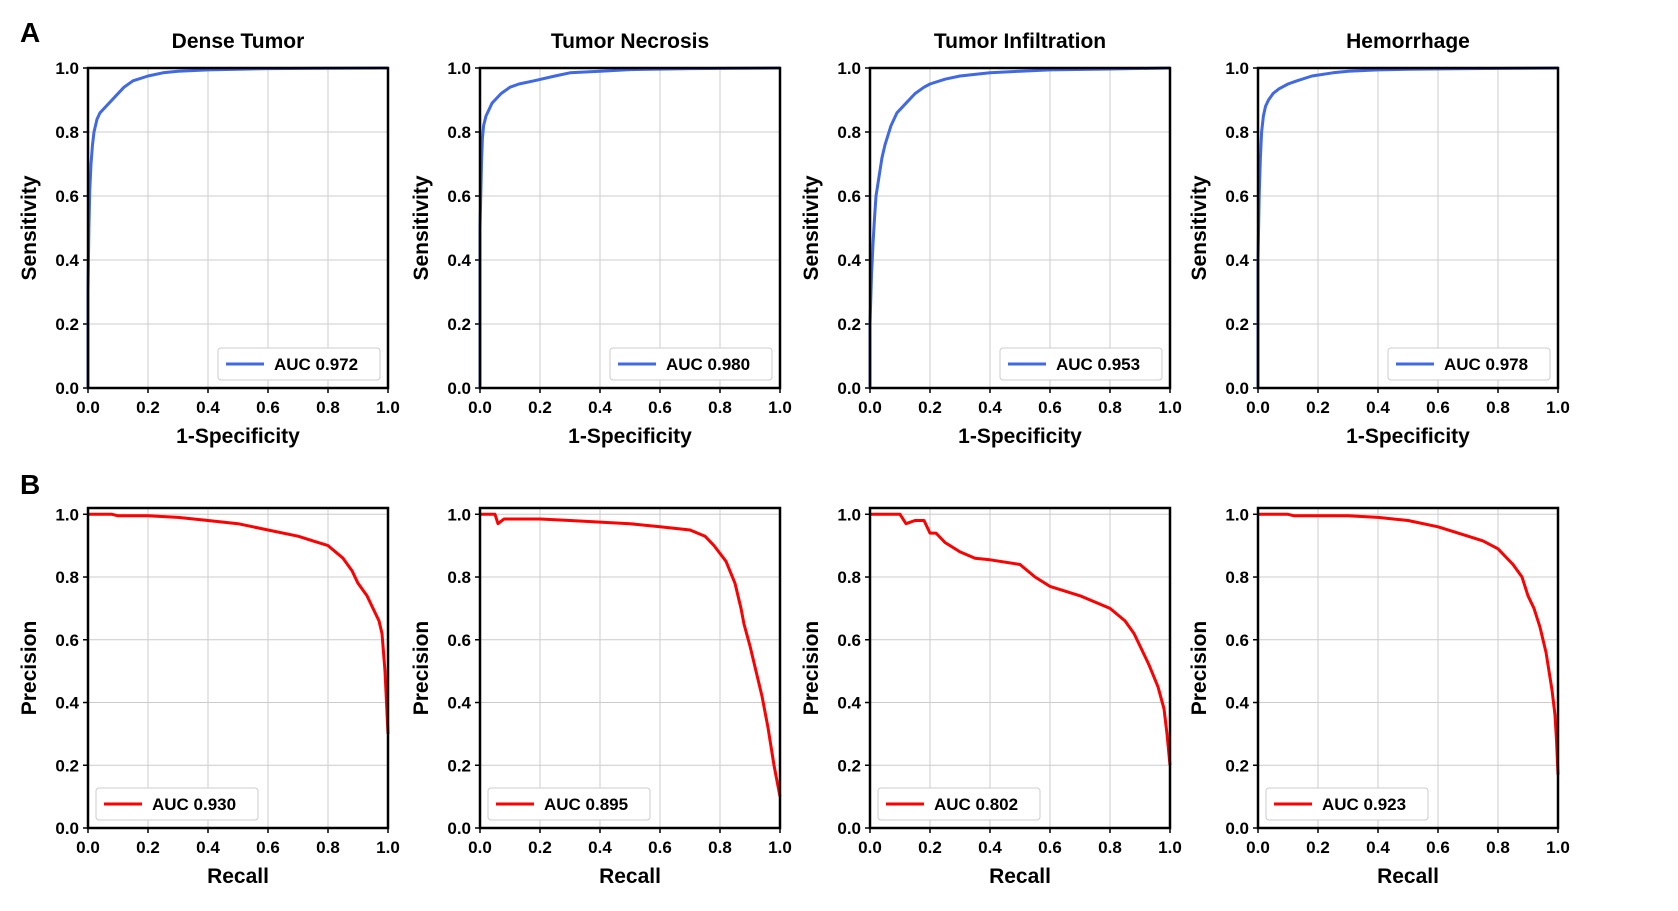 This screenshot has width=1678, height=911. What do you see at coordinates (1020, 41) in the screenshot?
I see `chart-title: Tumor Infiltration` at bounding box center [1020, 41].